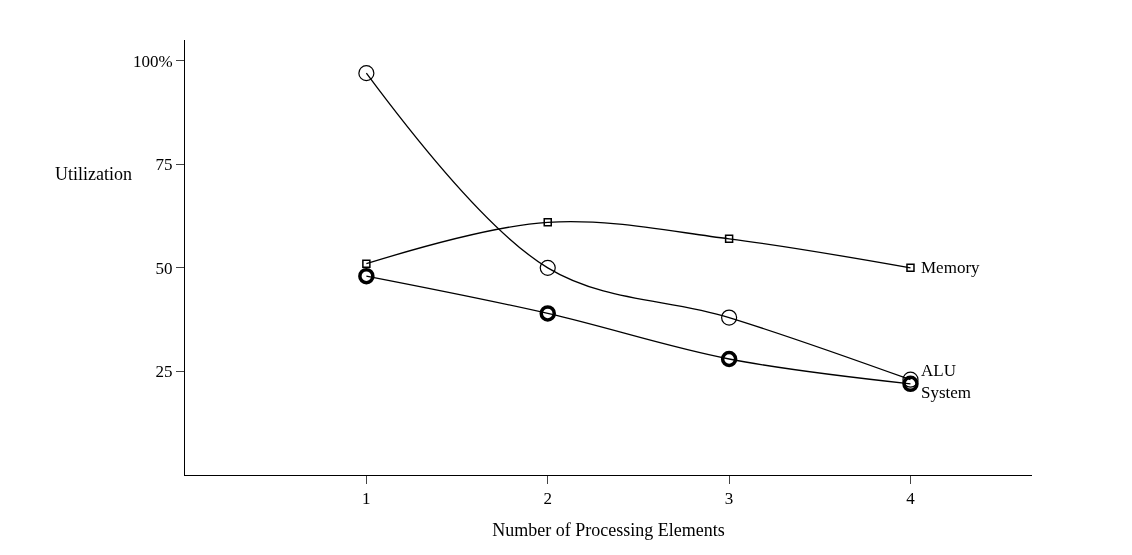 Image resolution: width=1132 pixels, height=555 pixels. What do you see at coordinates (938, 370) in the screenshot?
I see `series-label: ALU` at bounding box center [938, 370].